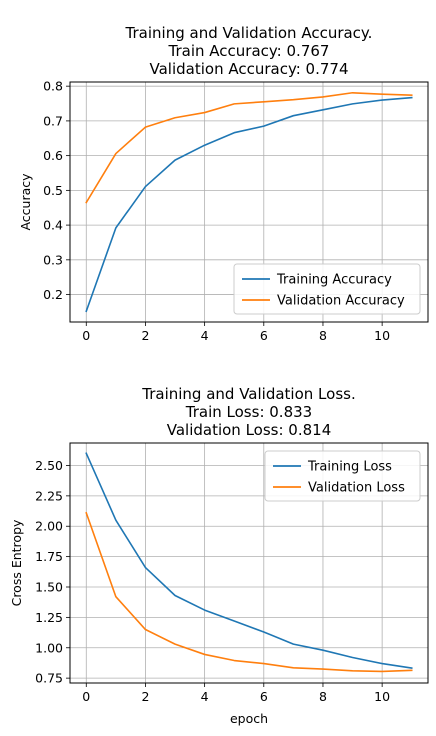 The width and height of the screenshot is (436, 736). What do you see at coordinates (249, 69) in the screenshot?
I see `chart-title-line: Validation Accuracy: 0.774` at bounding box center [249, 69].